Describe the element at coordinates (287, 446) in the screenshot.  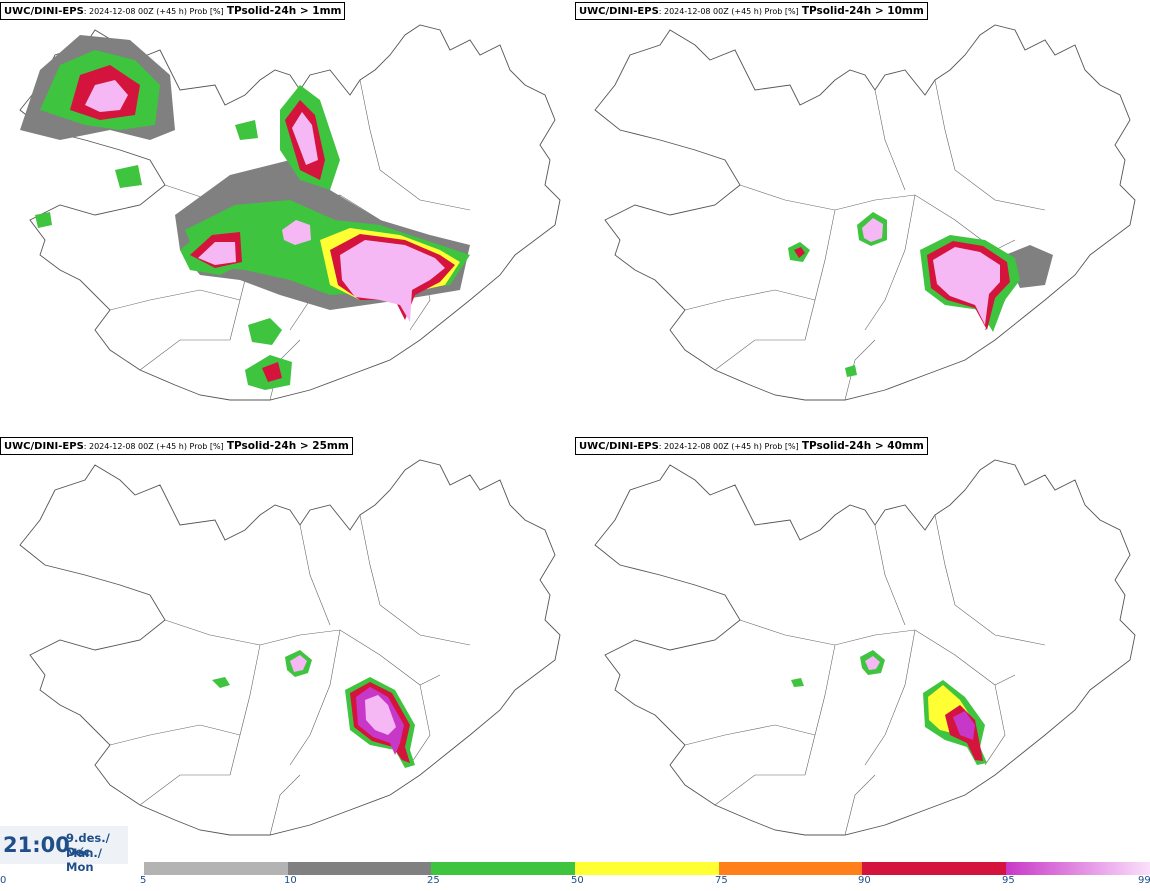
I see `parameter-label: TPsolid-24h > 25mm` at that location.